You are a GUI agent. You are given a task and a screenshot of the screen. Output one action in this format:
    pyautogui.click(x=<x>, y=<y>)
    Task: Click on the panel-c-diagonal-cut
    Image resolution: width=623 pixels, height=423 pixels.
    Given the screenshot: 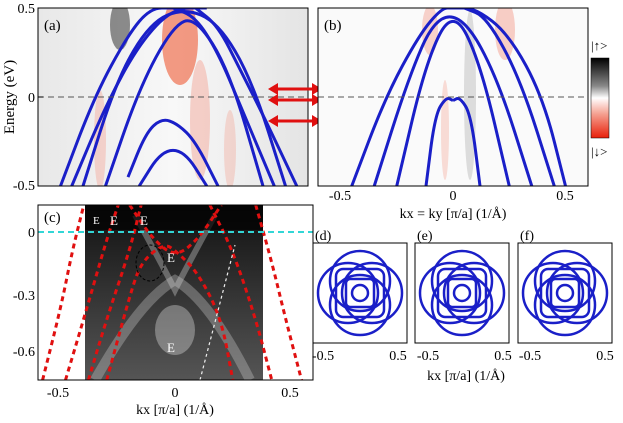 What is the action you would take?
    pyautogui.click(x=217, y=312)
    